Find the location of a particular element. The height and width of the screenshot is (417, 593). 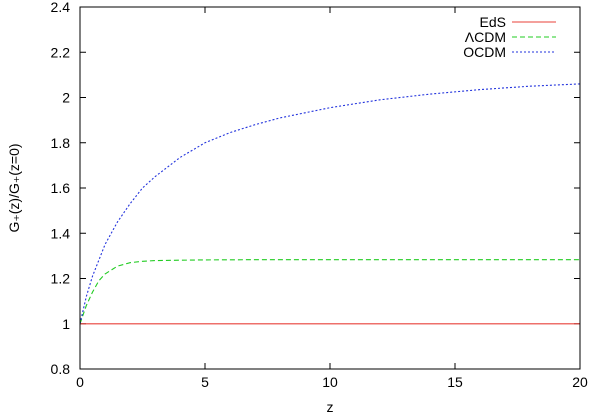

legend-label: EdS is located at coordinates (493, 22).